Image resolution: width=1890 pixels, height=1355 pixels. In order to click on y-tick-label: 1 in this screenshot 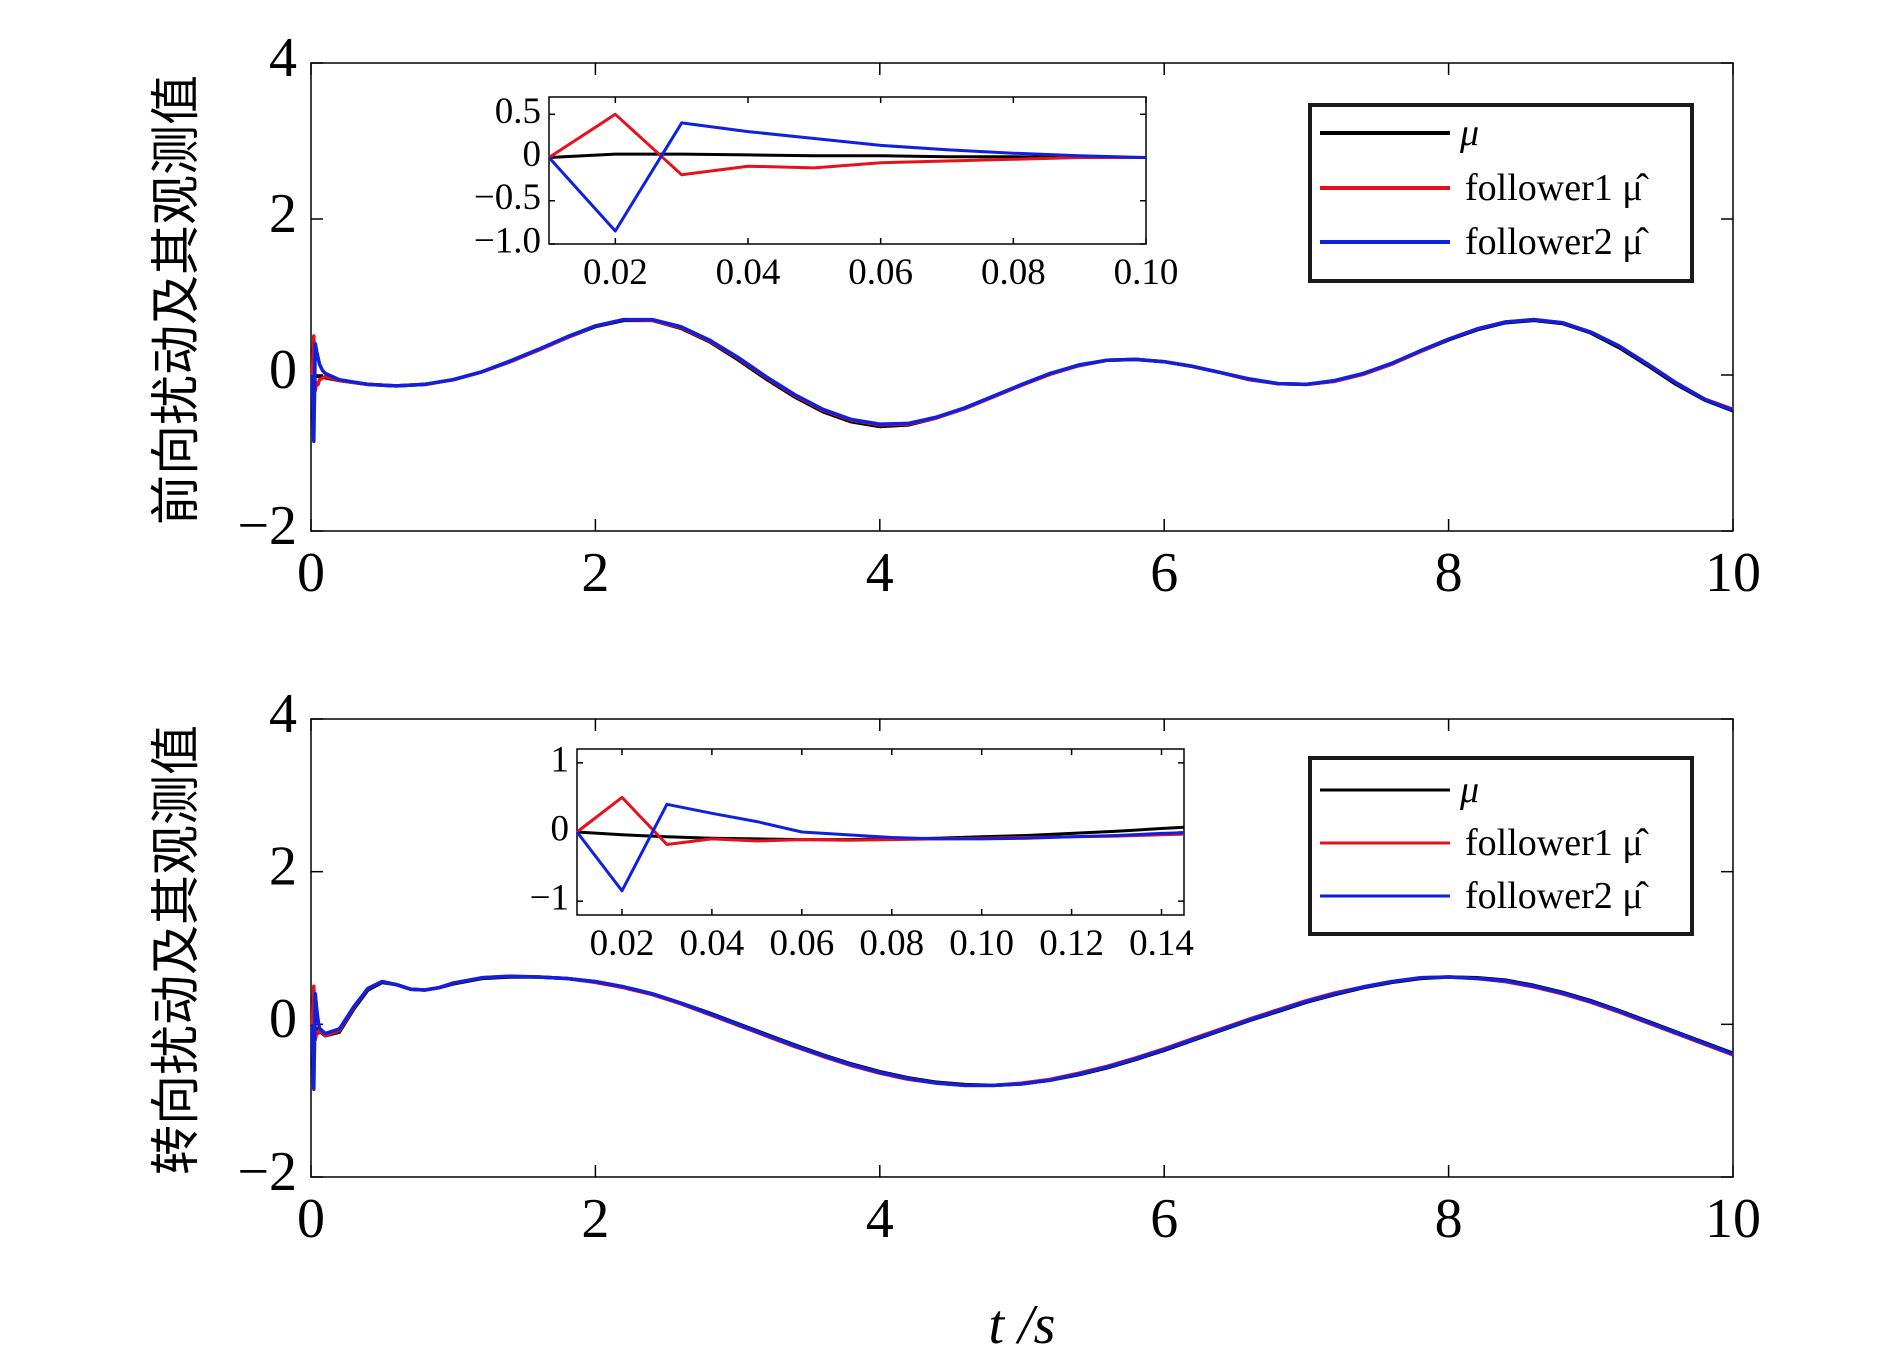, I will do `click(560, 759)`.